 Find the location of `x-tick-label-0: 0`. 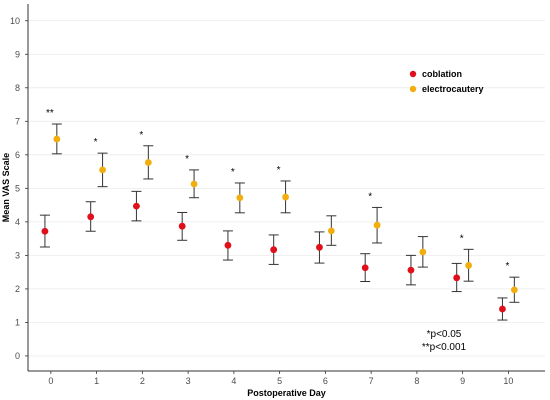

x-tick-label-0: 0 is located at coordinates (50, 381).